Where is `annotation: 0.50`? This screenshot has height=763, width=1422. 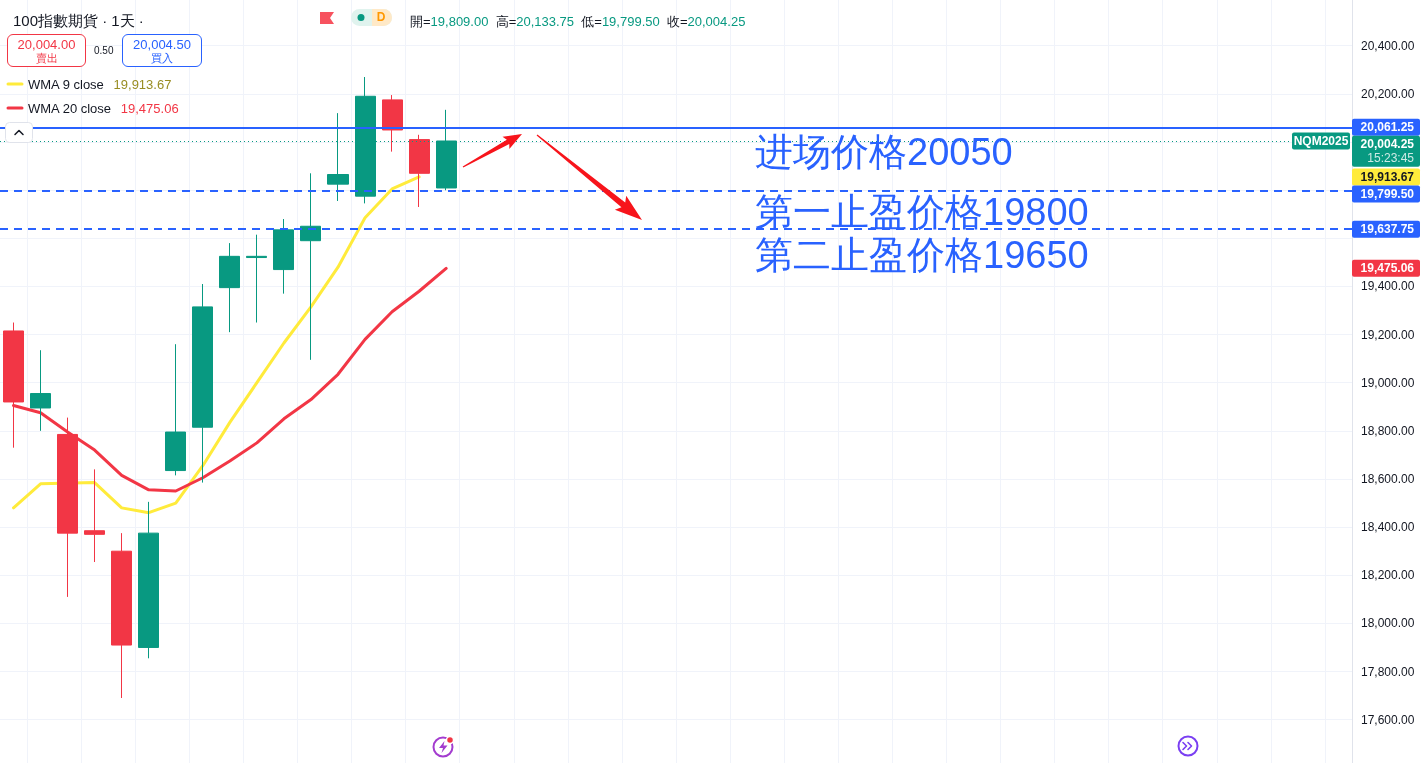
annotation: 0.50 is located at coordinates (104, 50).